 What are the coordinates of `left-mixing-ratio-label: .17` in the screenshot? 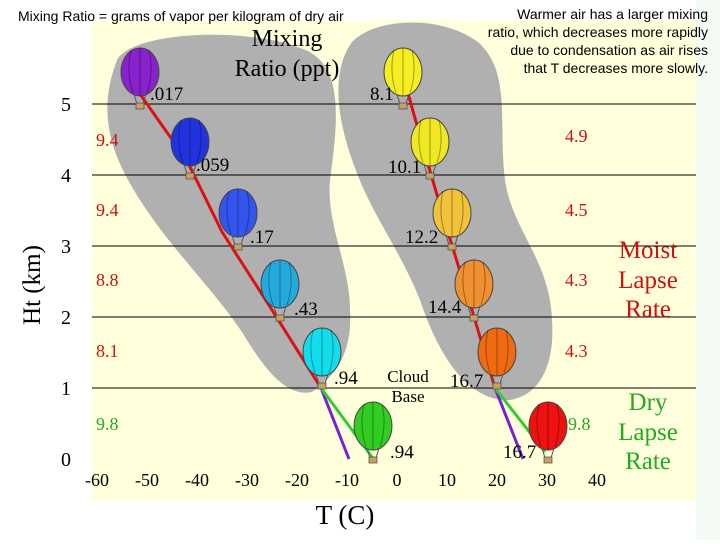 It's located at (262, 237).